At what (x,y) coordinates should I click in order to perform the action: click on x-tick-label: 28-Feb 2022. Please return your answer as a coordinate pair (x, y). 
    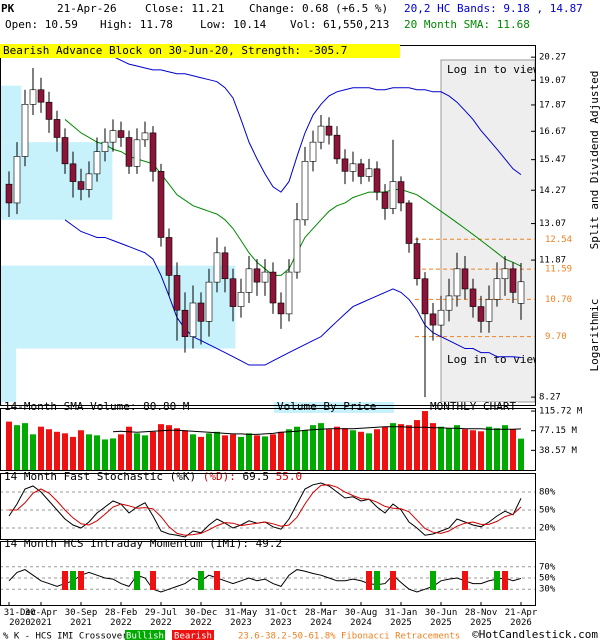
    Looking at the image, I should click on (121, 618).